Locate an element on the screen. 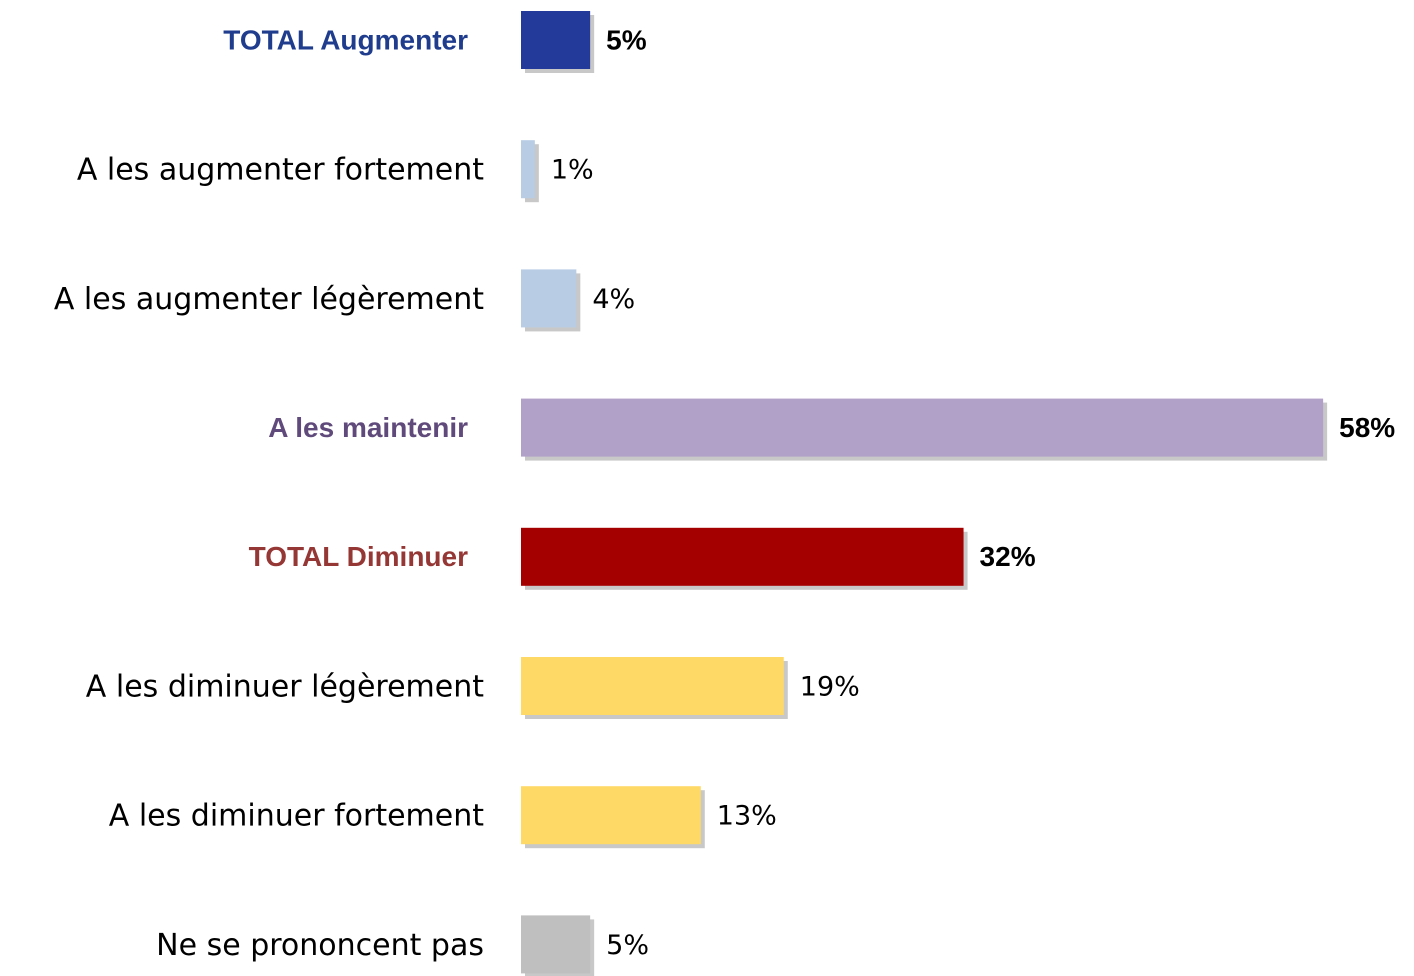 This screenshot has width=1414, height=976. value-label: 4% is located at coordinates (613, 299).